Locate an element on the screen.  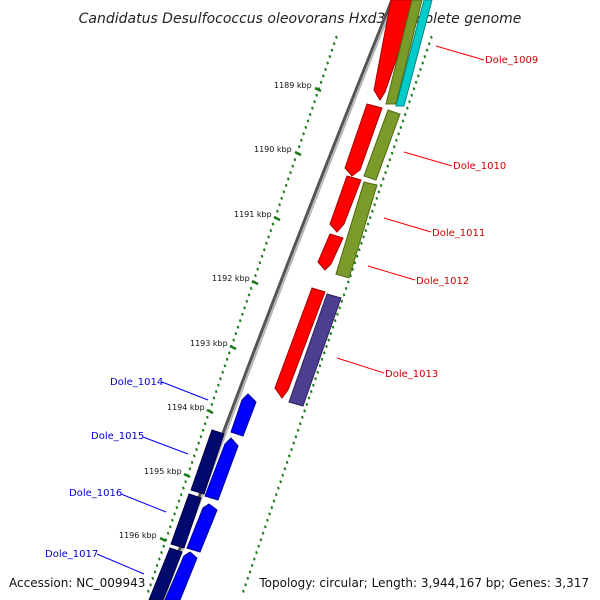
reverse-strand-features is located at coordinates (202, 496).